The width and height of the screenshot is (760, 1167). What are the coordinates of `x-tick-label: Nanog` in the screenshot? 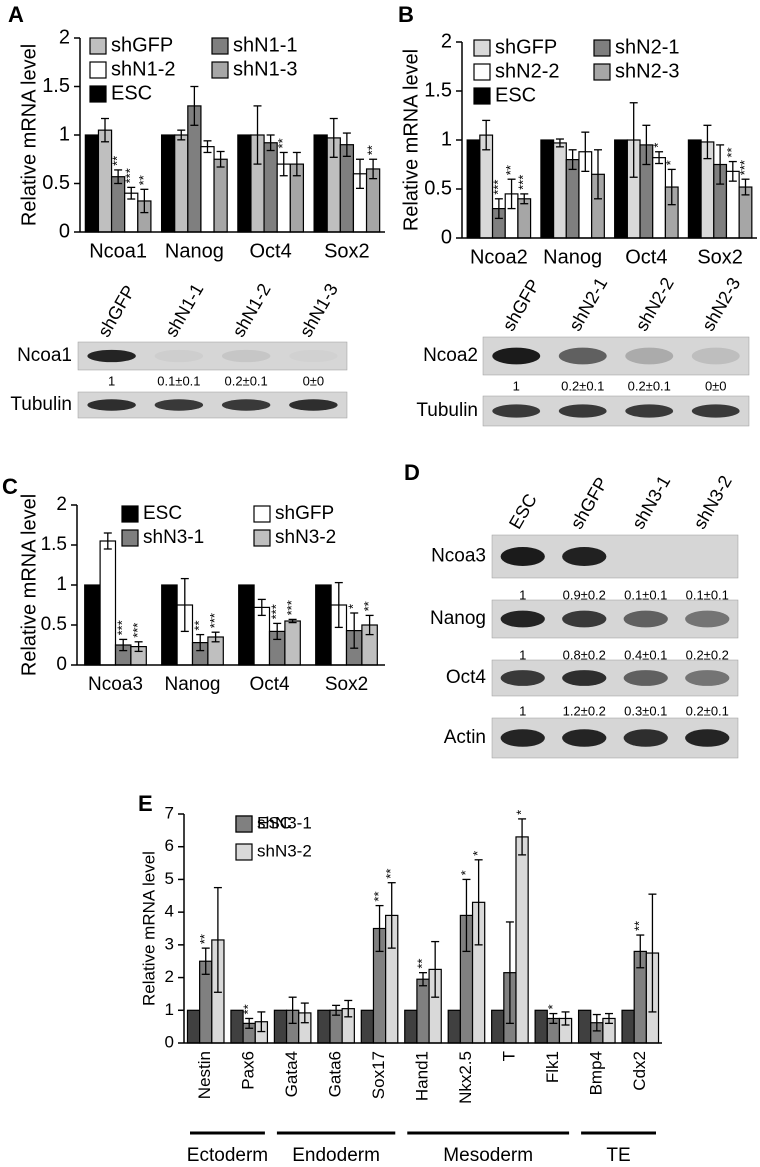 It's located at (572, 257).